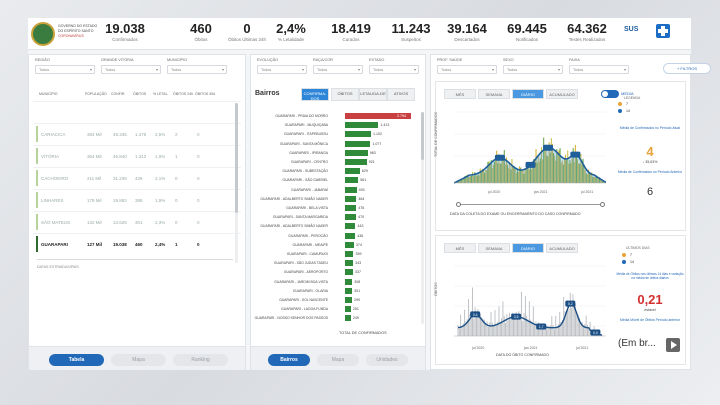 The width and height of the screenshot is (720, 405). I want to click on bairro-row: GUARAPARI - LAGOA FUNDA 251, so click(337, 309).